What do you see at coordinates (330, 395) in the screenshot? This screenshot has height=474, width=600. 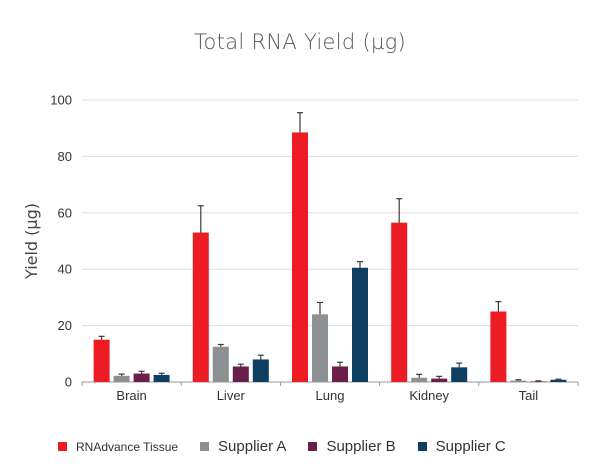 I see `x-tick-label: Lung` at bounding box center [330, 395].